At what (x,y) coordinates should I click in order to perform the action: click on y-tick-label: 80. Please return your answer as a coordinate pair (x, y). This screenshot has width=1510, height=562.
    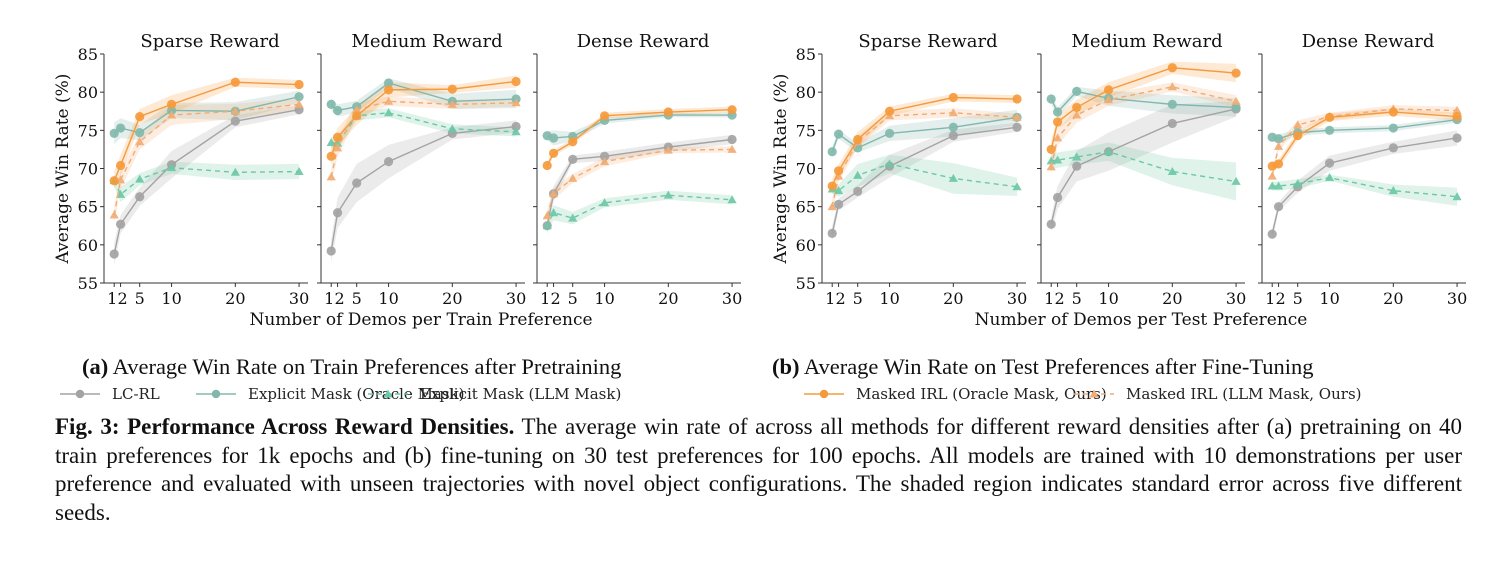
    Looking at the image, I should click on (806, 92).